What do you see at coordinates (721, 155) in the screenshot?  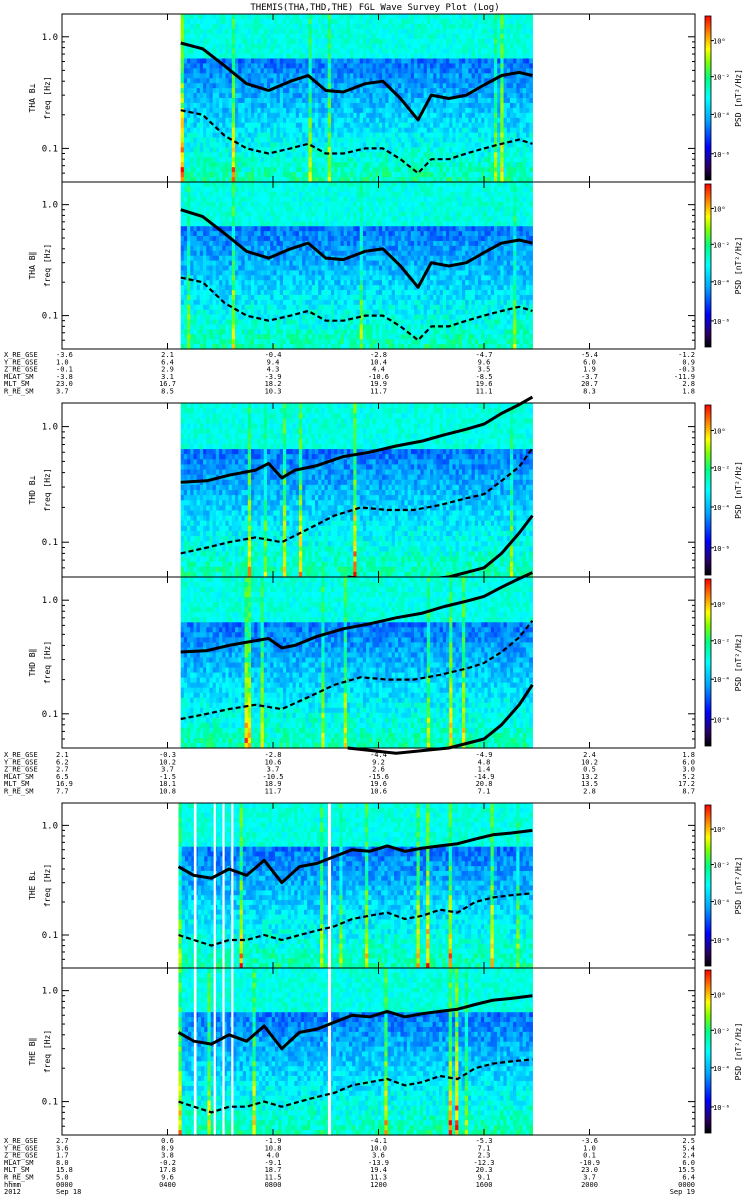 I see `colorbar-tick-label: 10⁻⁶` at bounding box center [721, 155].